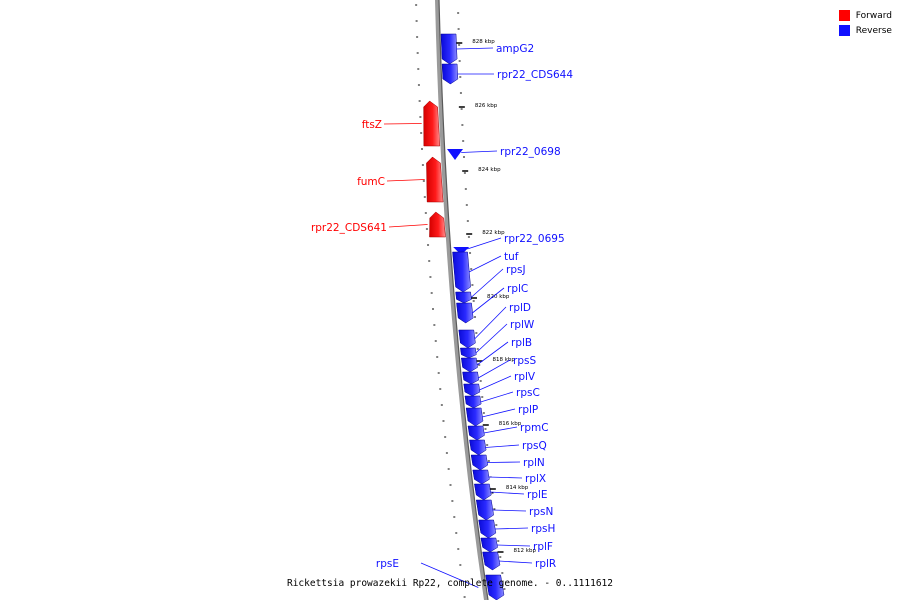 This screenshot has height=600, width=900. What do you see at coordinates (465, 313) in the screenshot?
I see `gene-rplc` at bounding box center [465, 313].